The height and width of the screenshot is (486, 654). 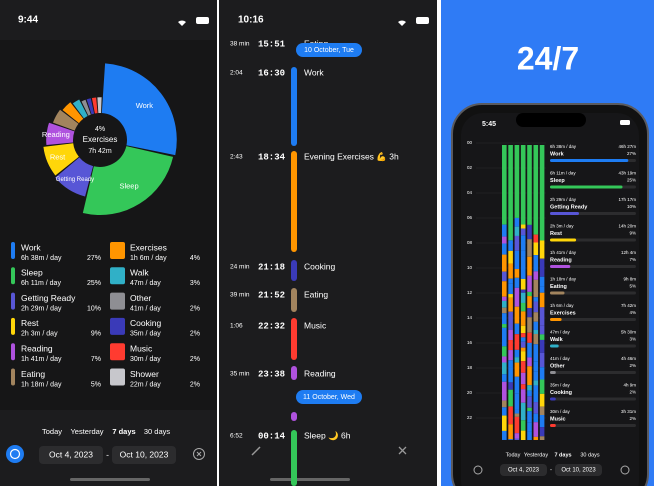 I want to click on hour-label: 20, so click(x=470, y=392).